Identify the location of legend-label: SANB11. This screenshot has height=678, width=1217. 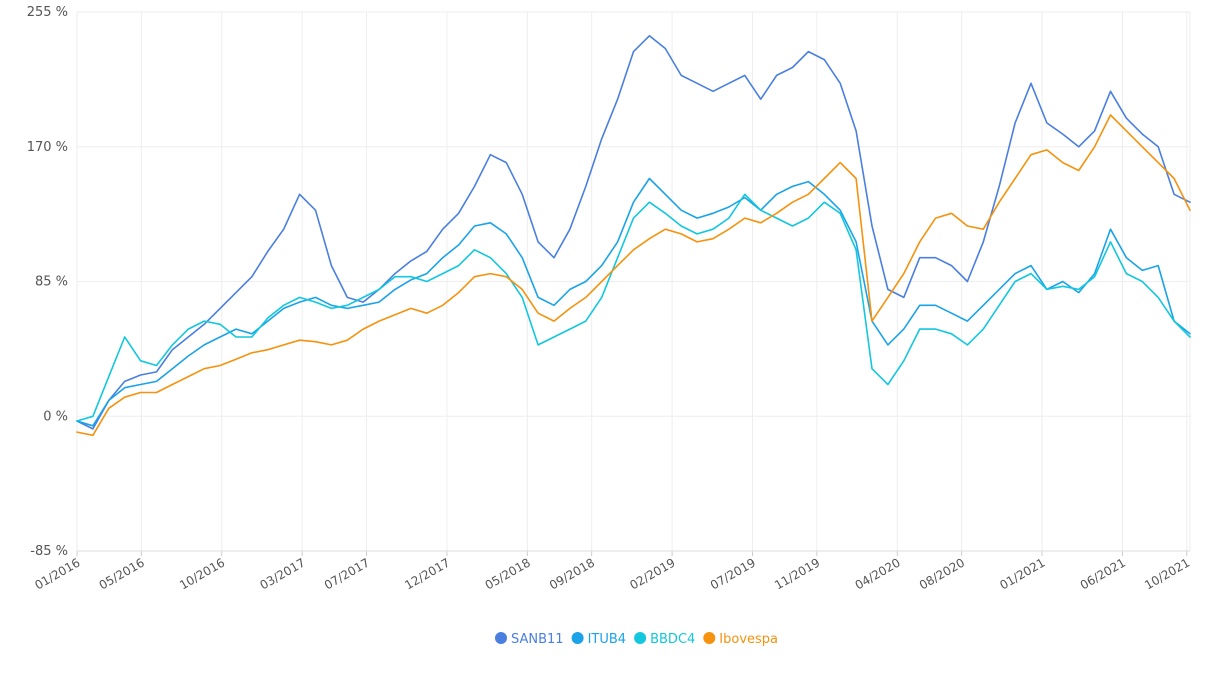
(537, 639).